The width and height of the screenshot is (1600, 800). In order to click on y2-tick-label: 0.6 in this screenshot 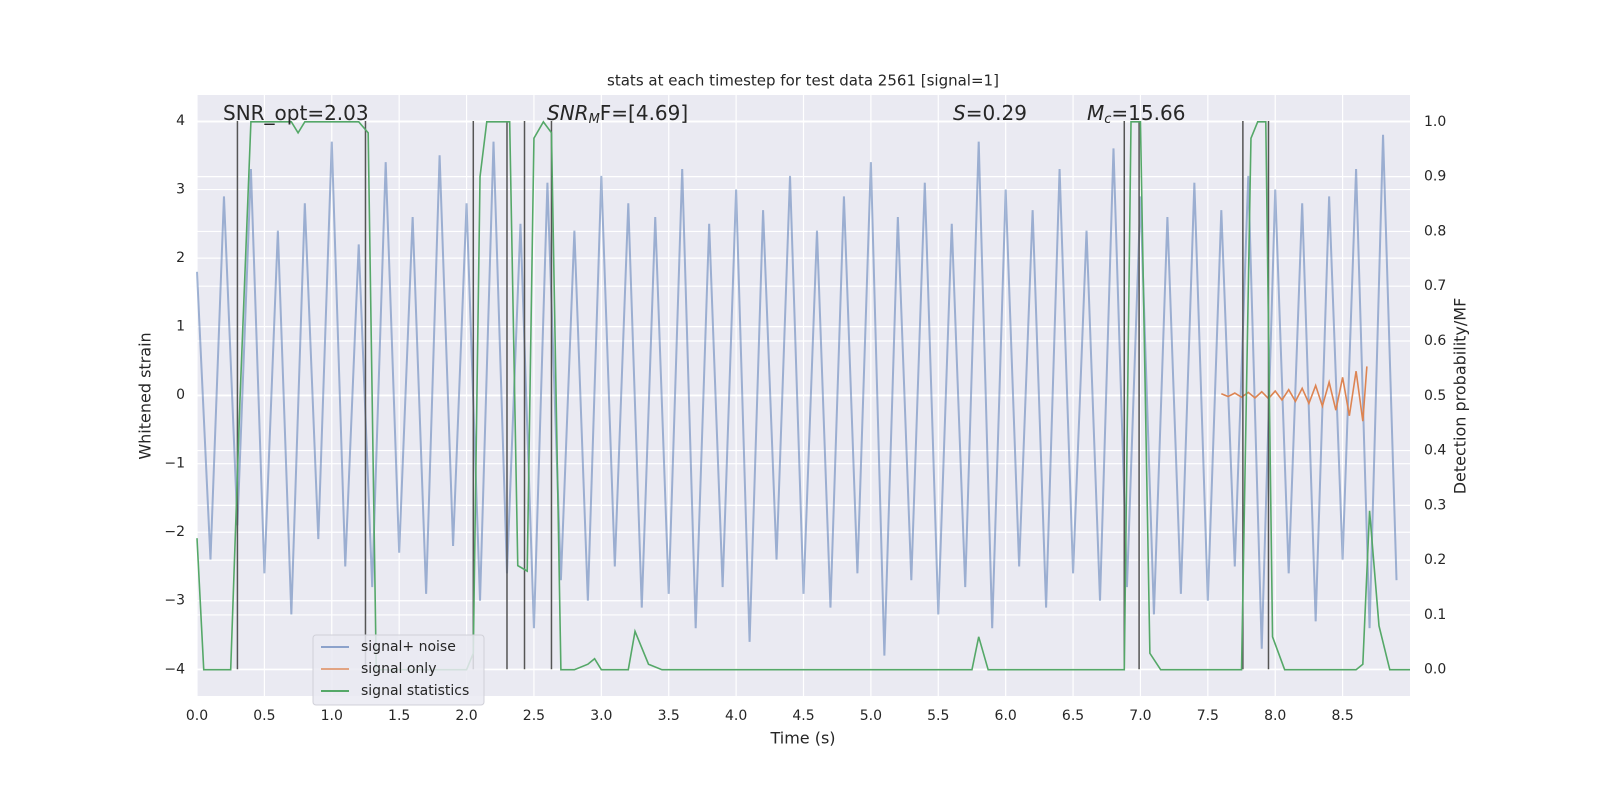, I will do `click(1435, 341)`.